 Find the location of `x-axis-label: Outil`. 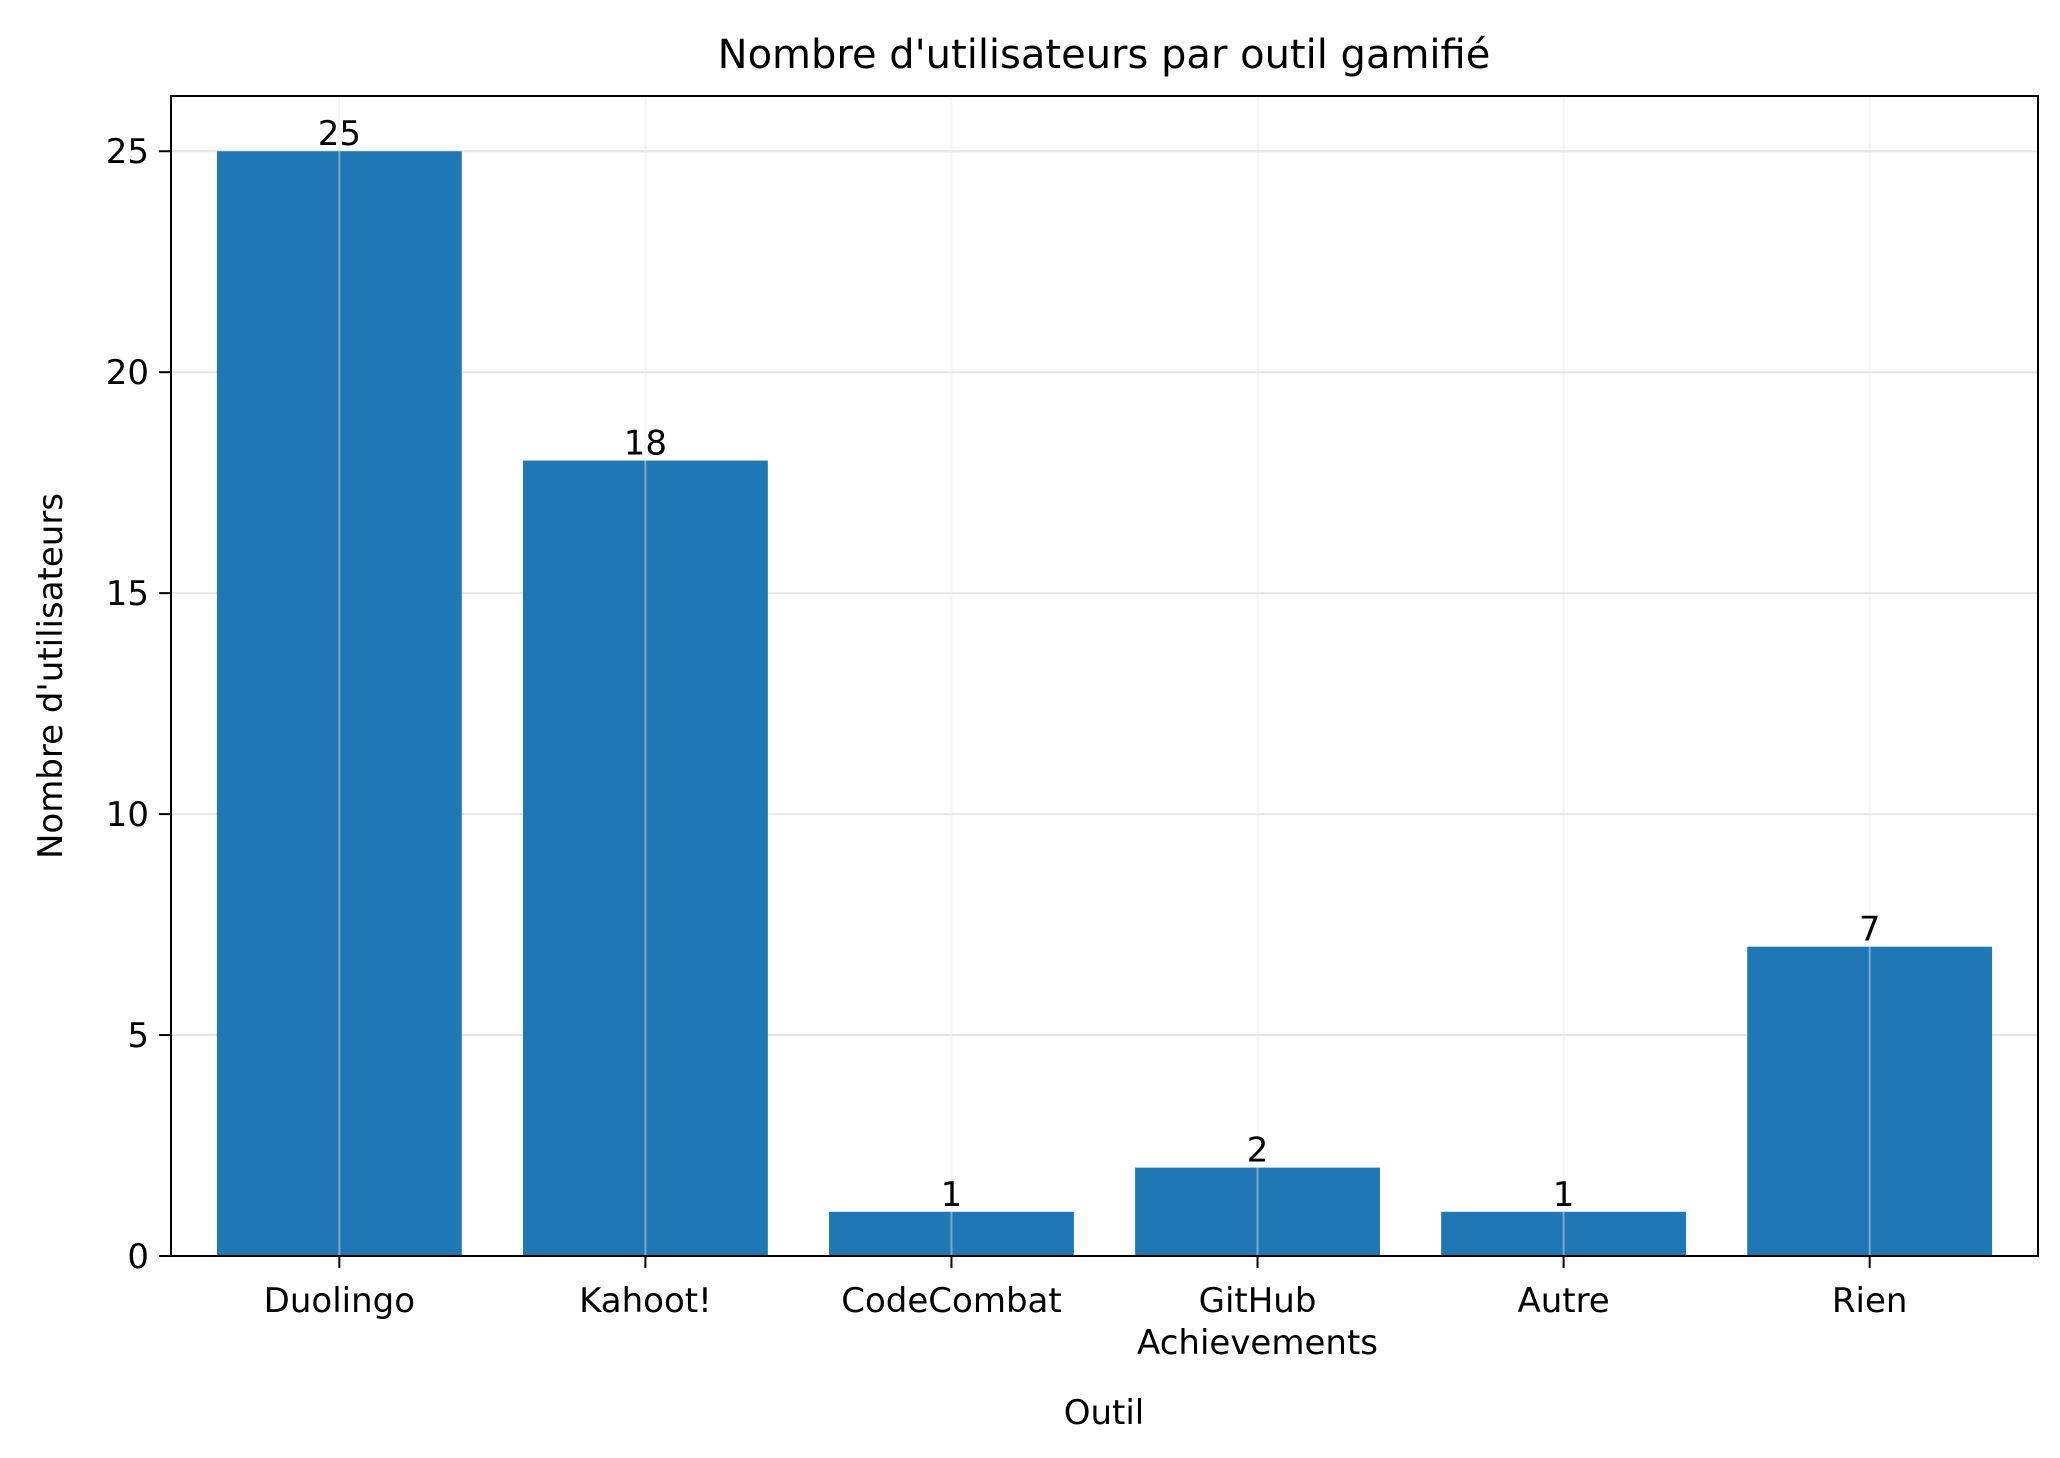

x-axis-label: Outil is located at coordinates (1104, 1413).